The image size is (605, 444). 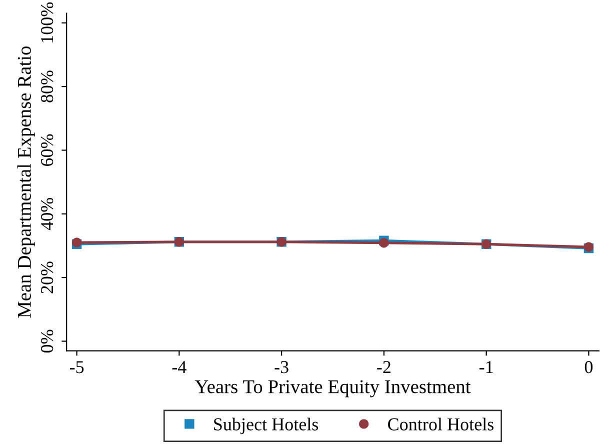 I want to click on x-tick-label: -3, so click(x=281, y=367).